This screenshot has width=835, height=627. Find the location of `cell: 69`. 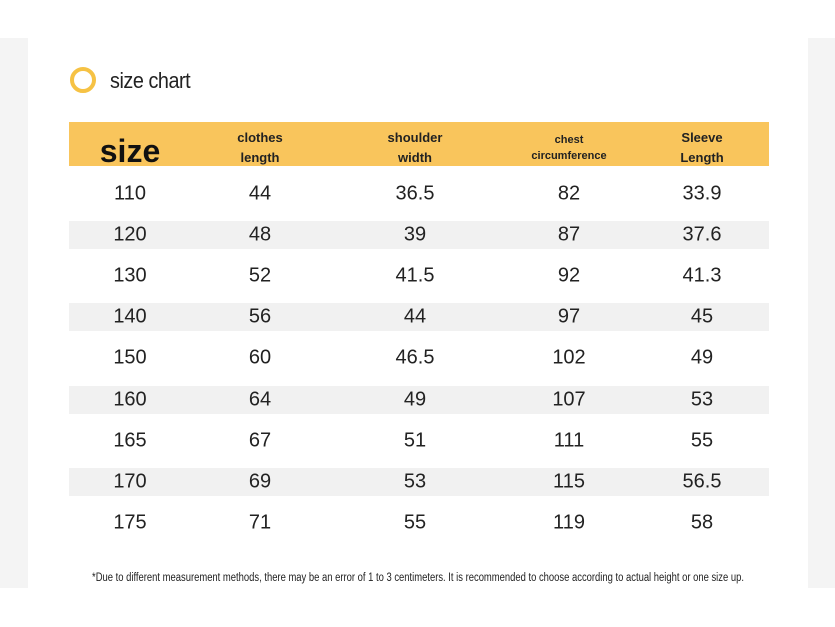

cell: 69 is located at coordinates (260, 481).